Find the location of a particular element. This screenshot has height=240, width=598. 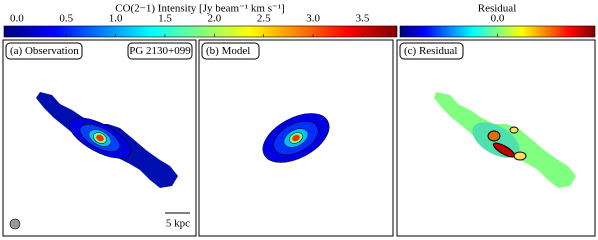

tick-label: 3.5 is located at coordinates (363, 19).